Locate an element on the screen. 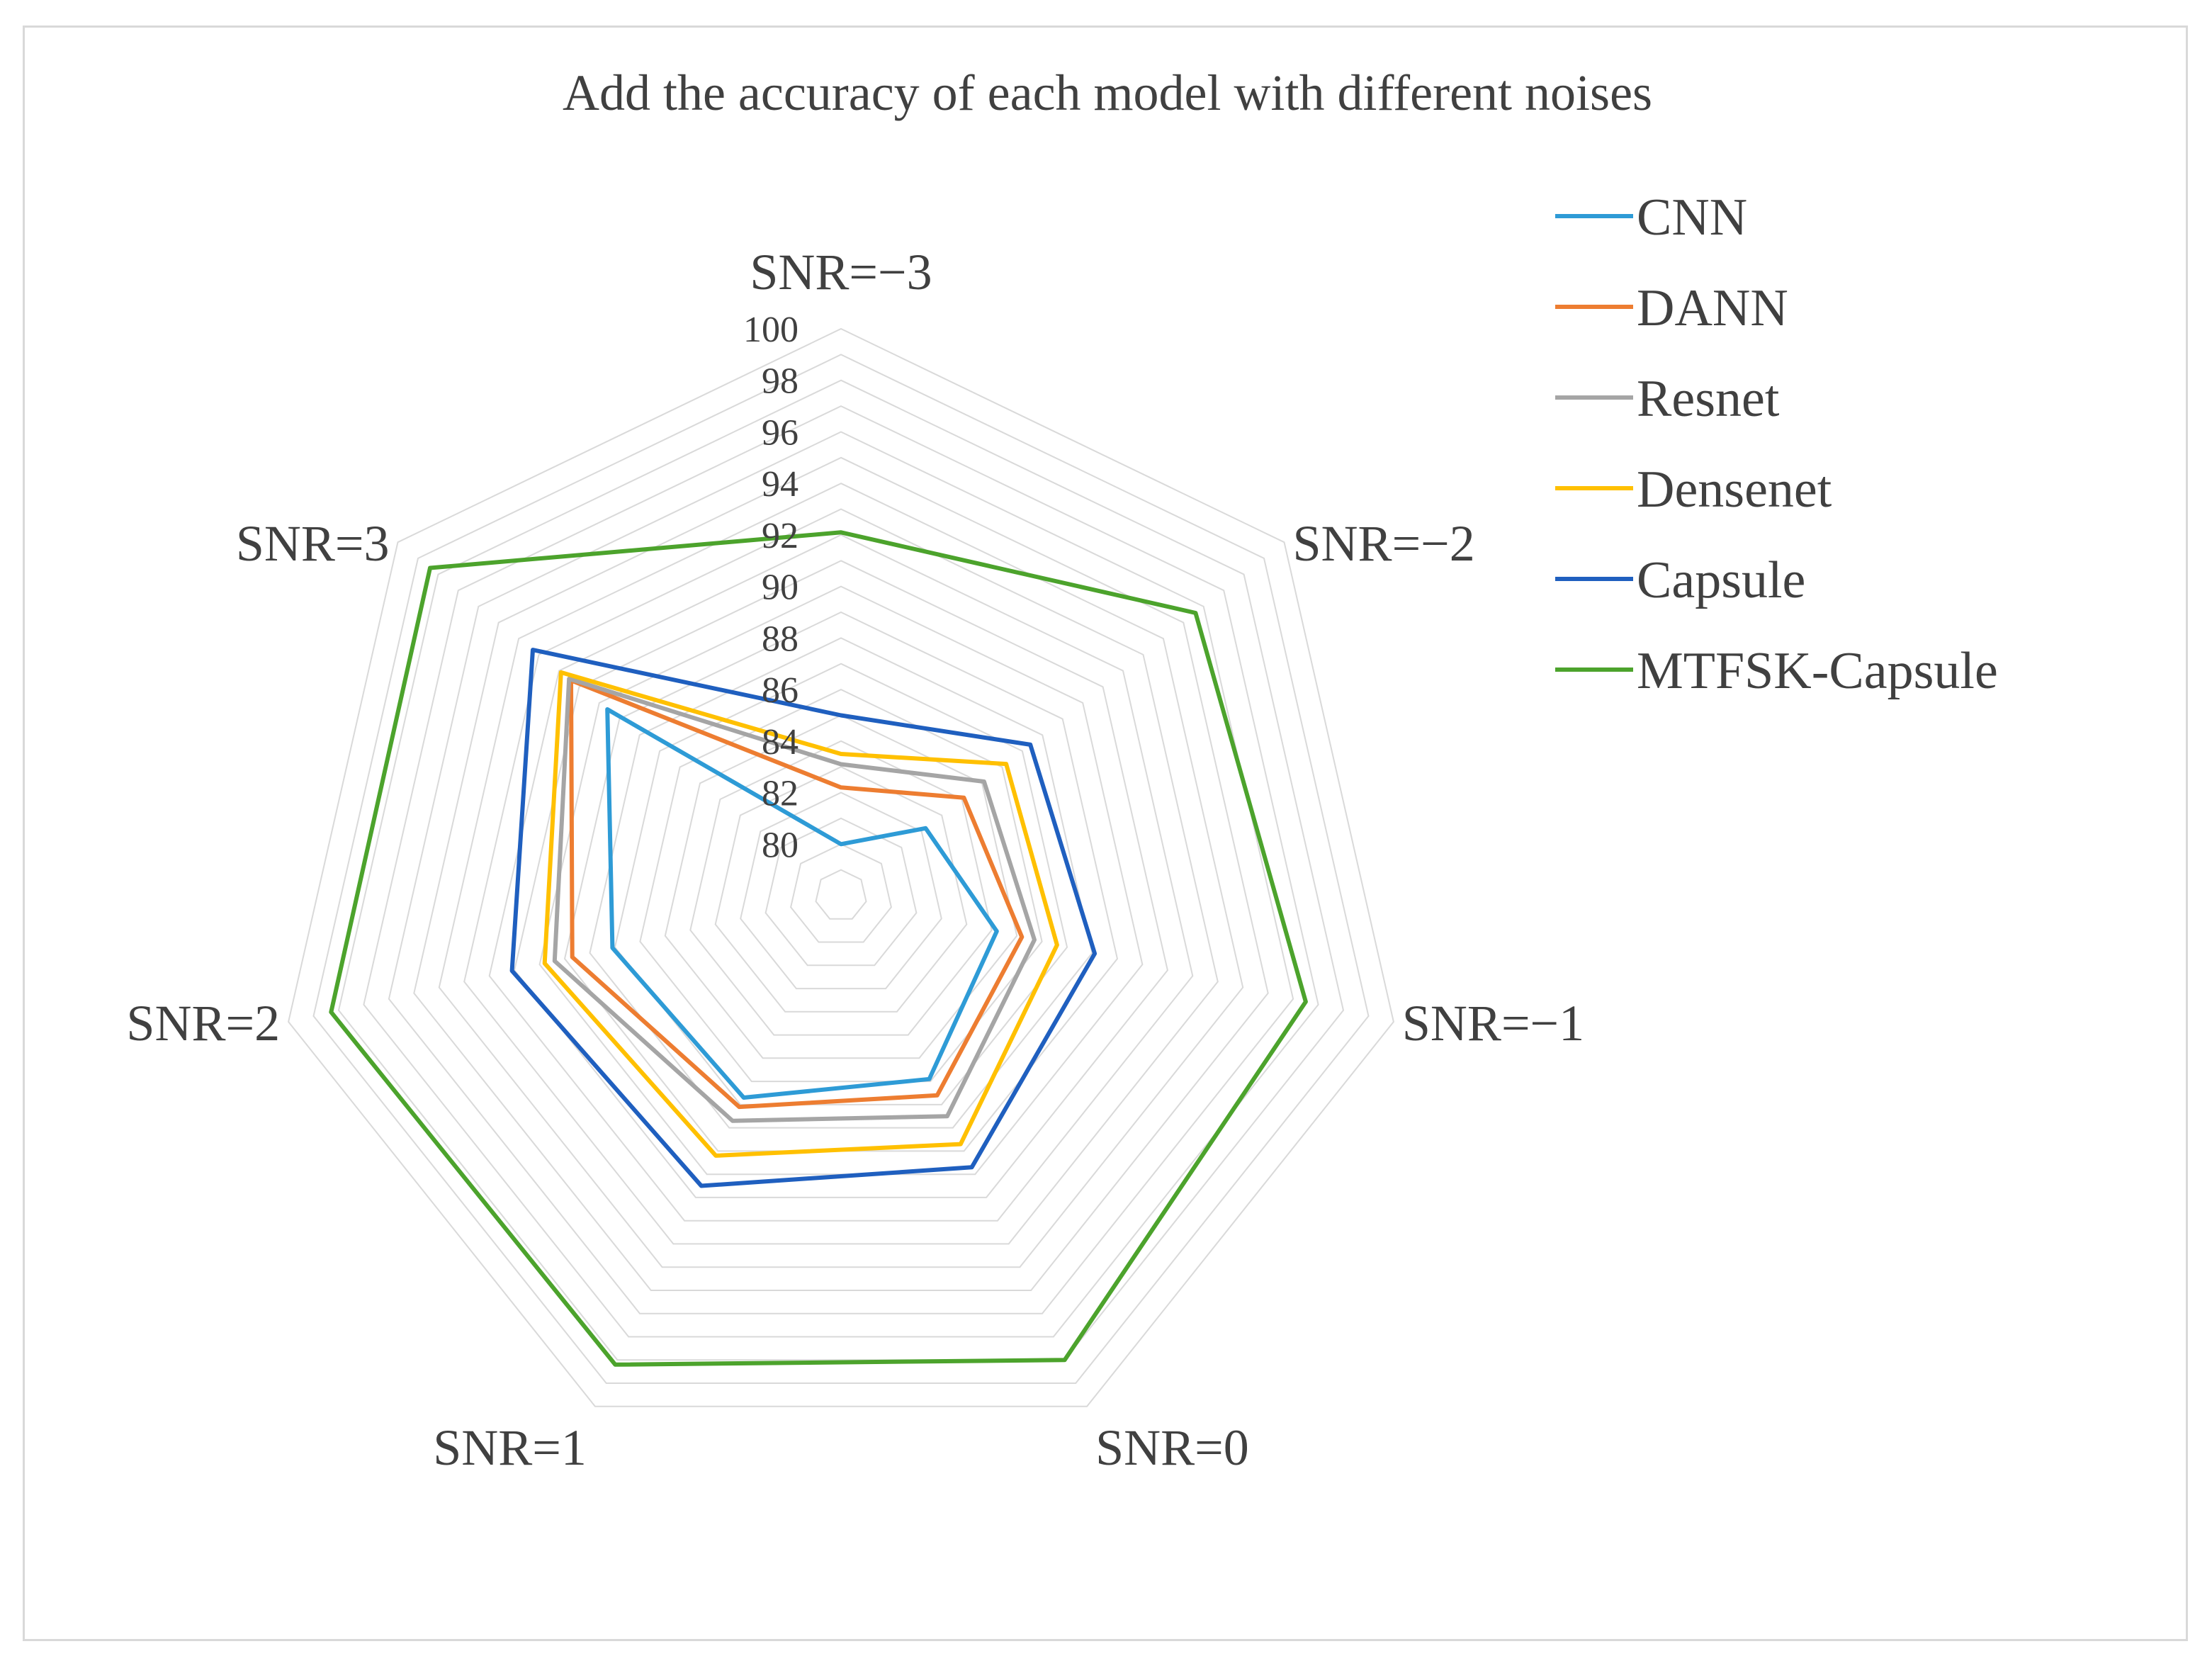  tick-label: 98 is located at coordinates (781, 381).